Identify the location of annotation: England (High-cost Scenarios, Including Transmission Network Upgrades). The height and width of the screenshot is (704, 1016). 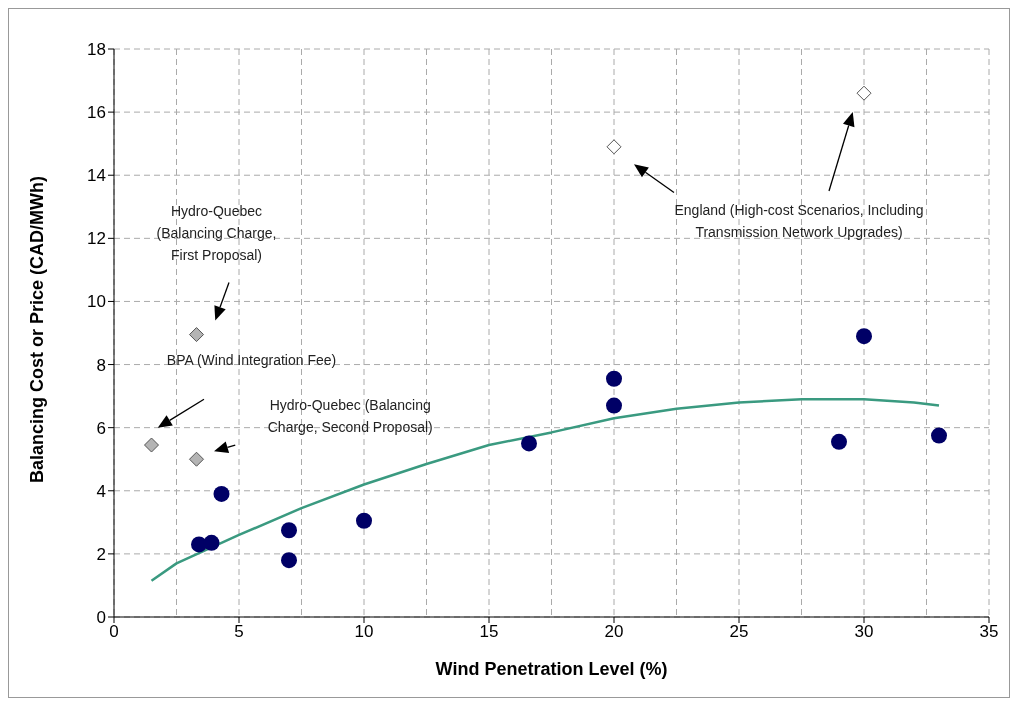
(799, 220).